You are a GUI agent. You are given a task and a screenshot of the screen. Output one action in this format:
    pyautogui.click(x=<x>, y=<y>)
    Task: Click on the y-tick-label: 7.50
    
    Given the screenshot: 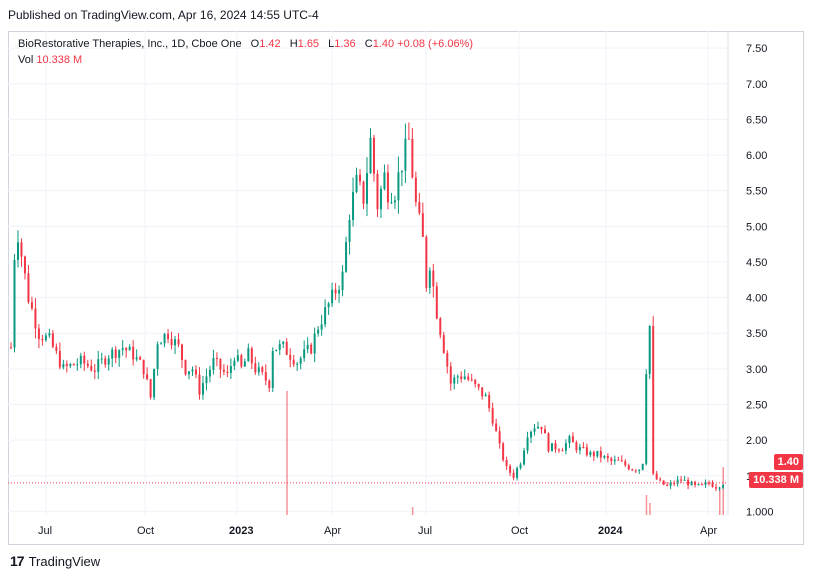 What is the action you would take?
    pyautogui.click(x=756, y=49)
    